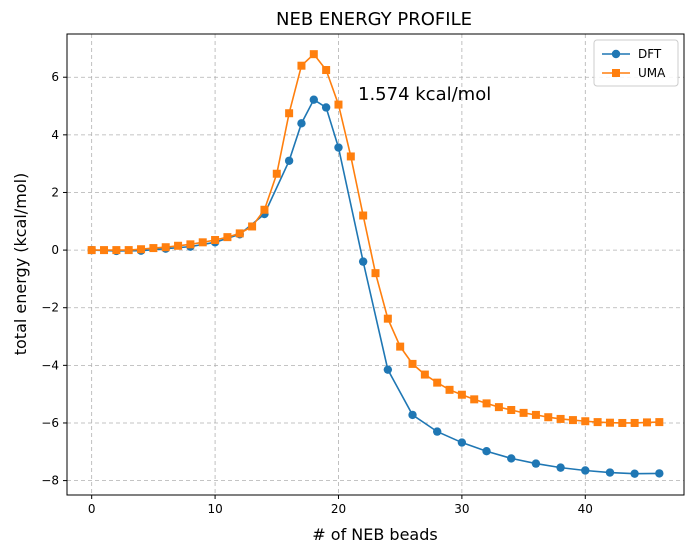 This screenshot has height=554, width=694. Describe the element at coordinates (585, 509) in the screenshot. I see `x-tick-label: 40` at that location.